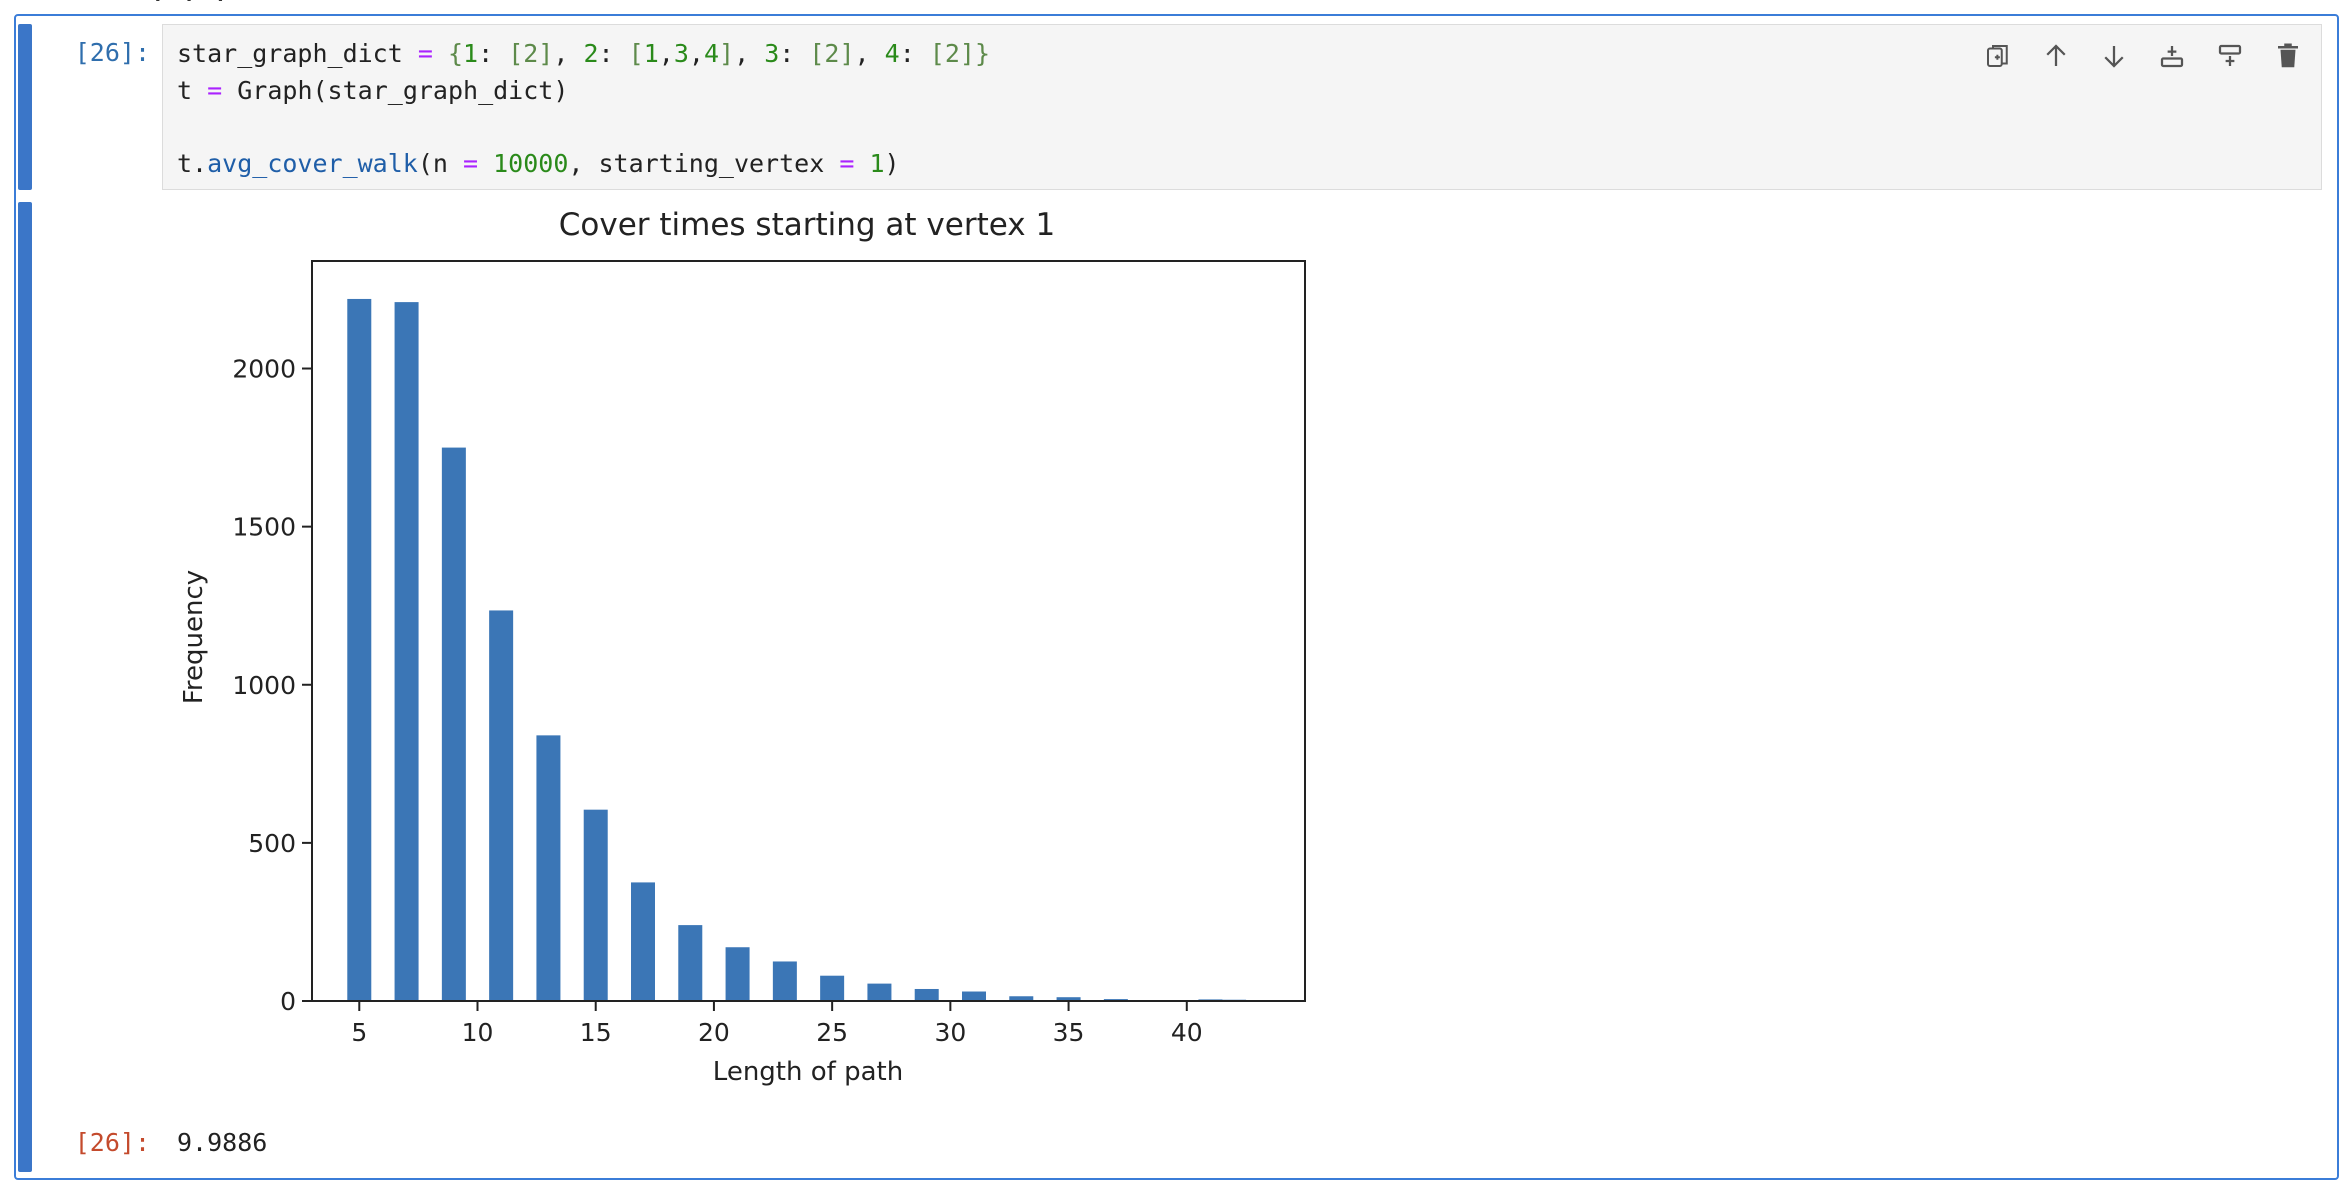 This screenshot has width=2342, height=1184. I want to click on x-axis-label: Length of path, so click(808, 1072).